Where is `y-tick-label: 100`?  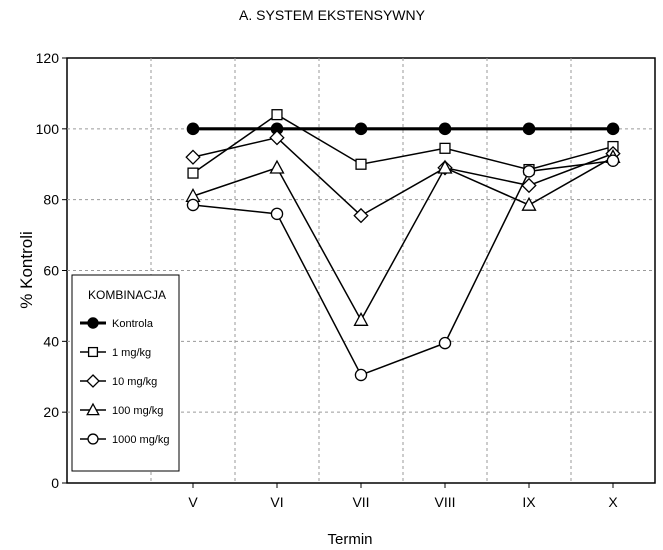 y-tick-label: 100 is located at coordinates (48, 129).